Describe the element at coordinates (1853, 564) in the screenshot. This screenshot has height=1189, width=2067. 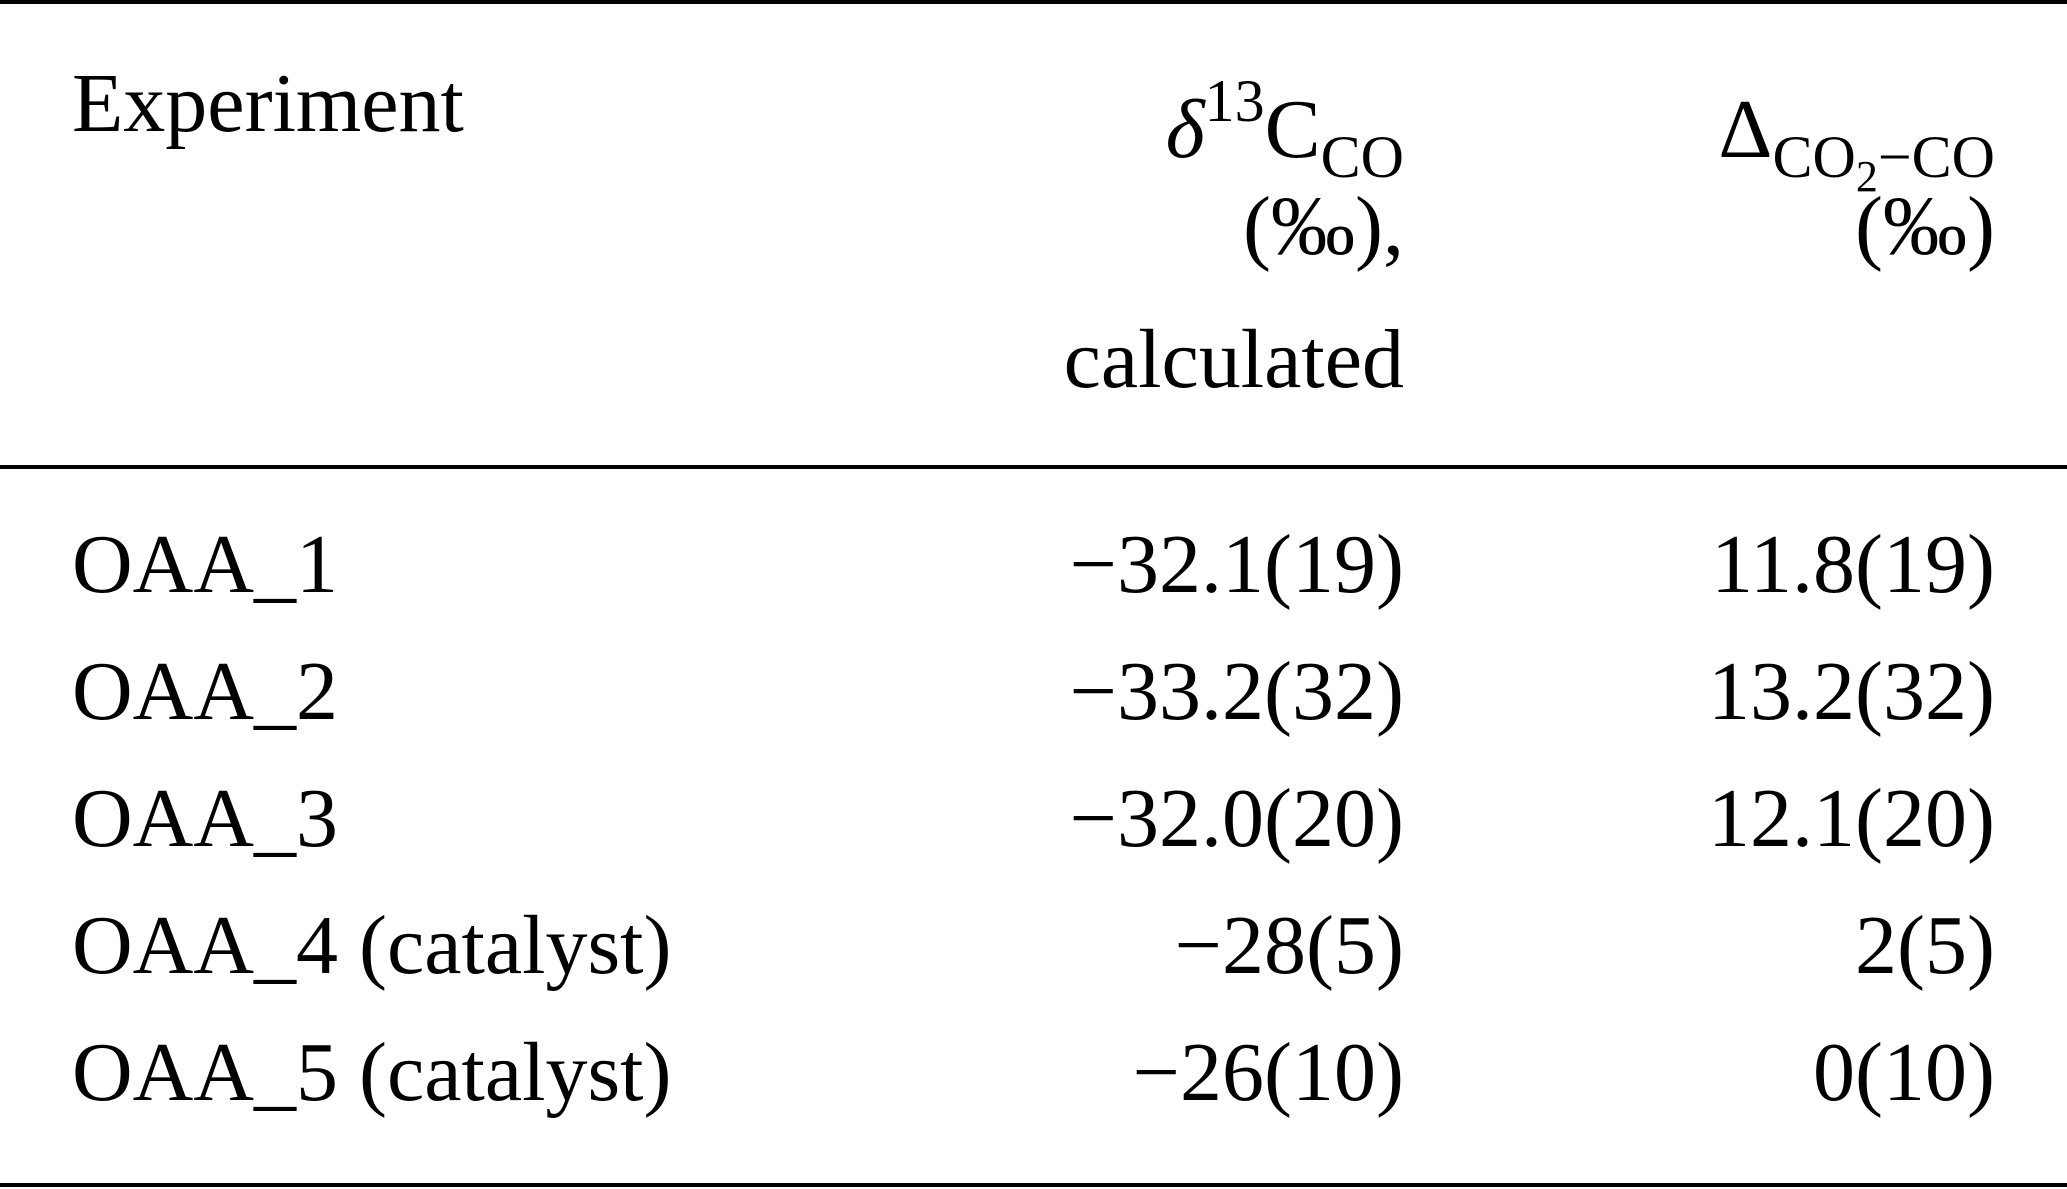
I see `row-1-diff: 11.8(19)` at that location.